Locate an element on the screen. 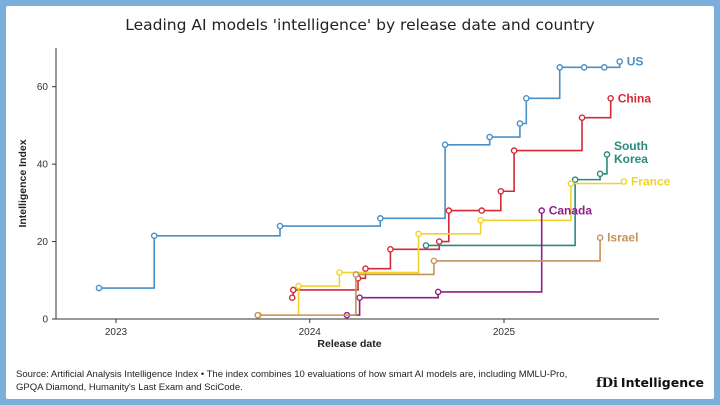 This screenshot has width=720, height=405. y-tick-label: 60 is located at coordinates (43, 87).